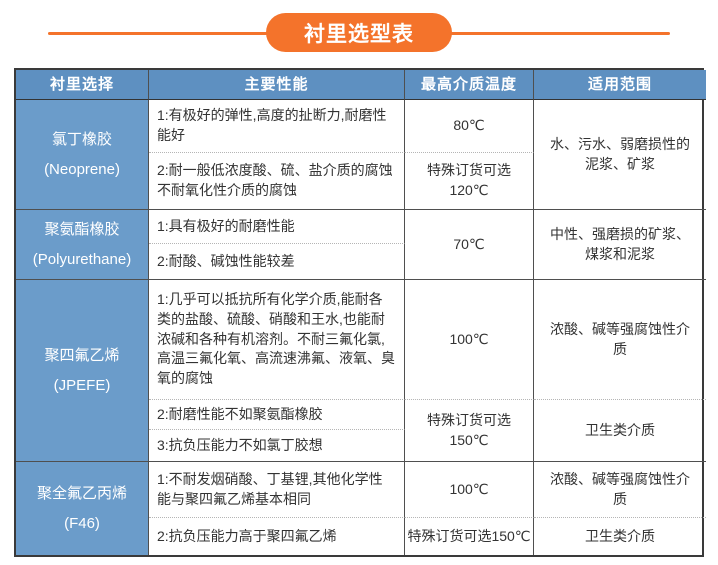  I want to click on perf-cell: 3:抗负压能力不如氯丁胶想, so click(277, 446).